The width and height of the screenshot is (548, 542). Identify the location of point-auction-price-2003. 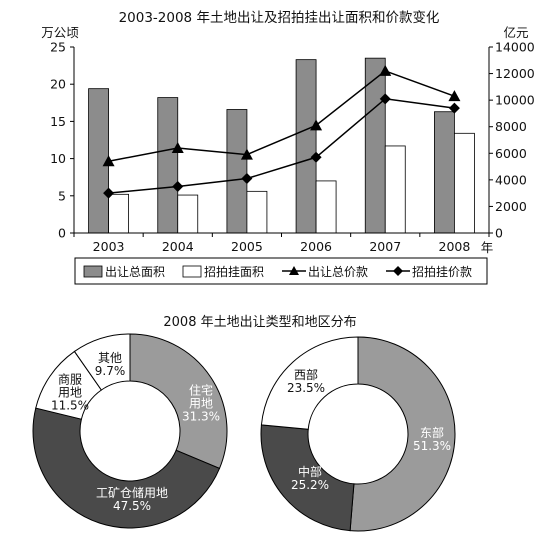
(109, 193).